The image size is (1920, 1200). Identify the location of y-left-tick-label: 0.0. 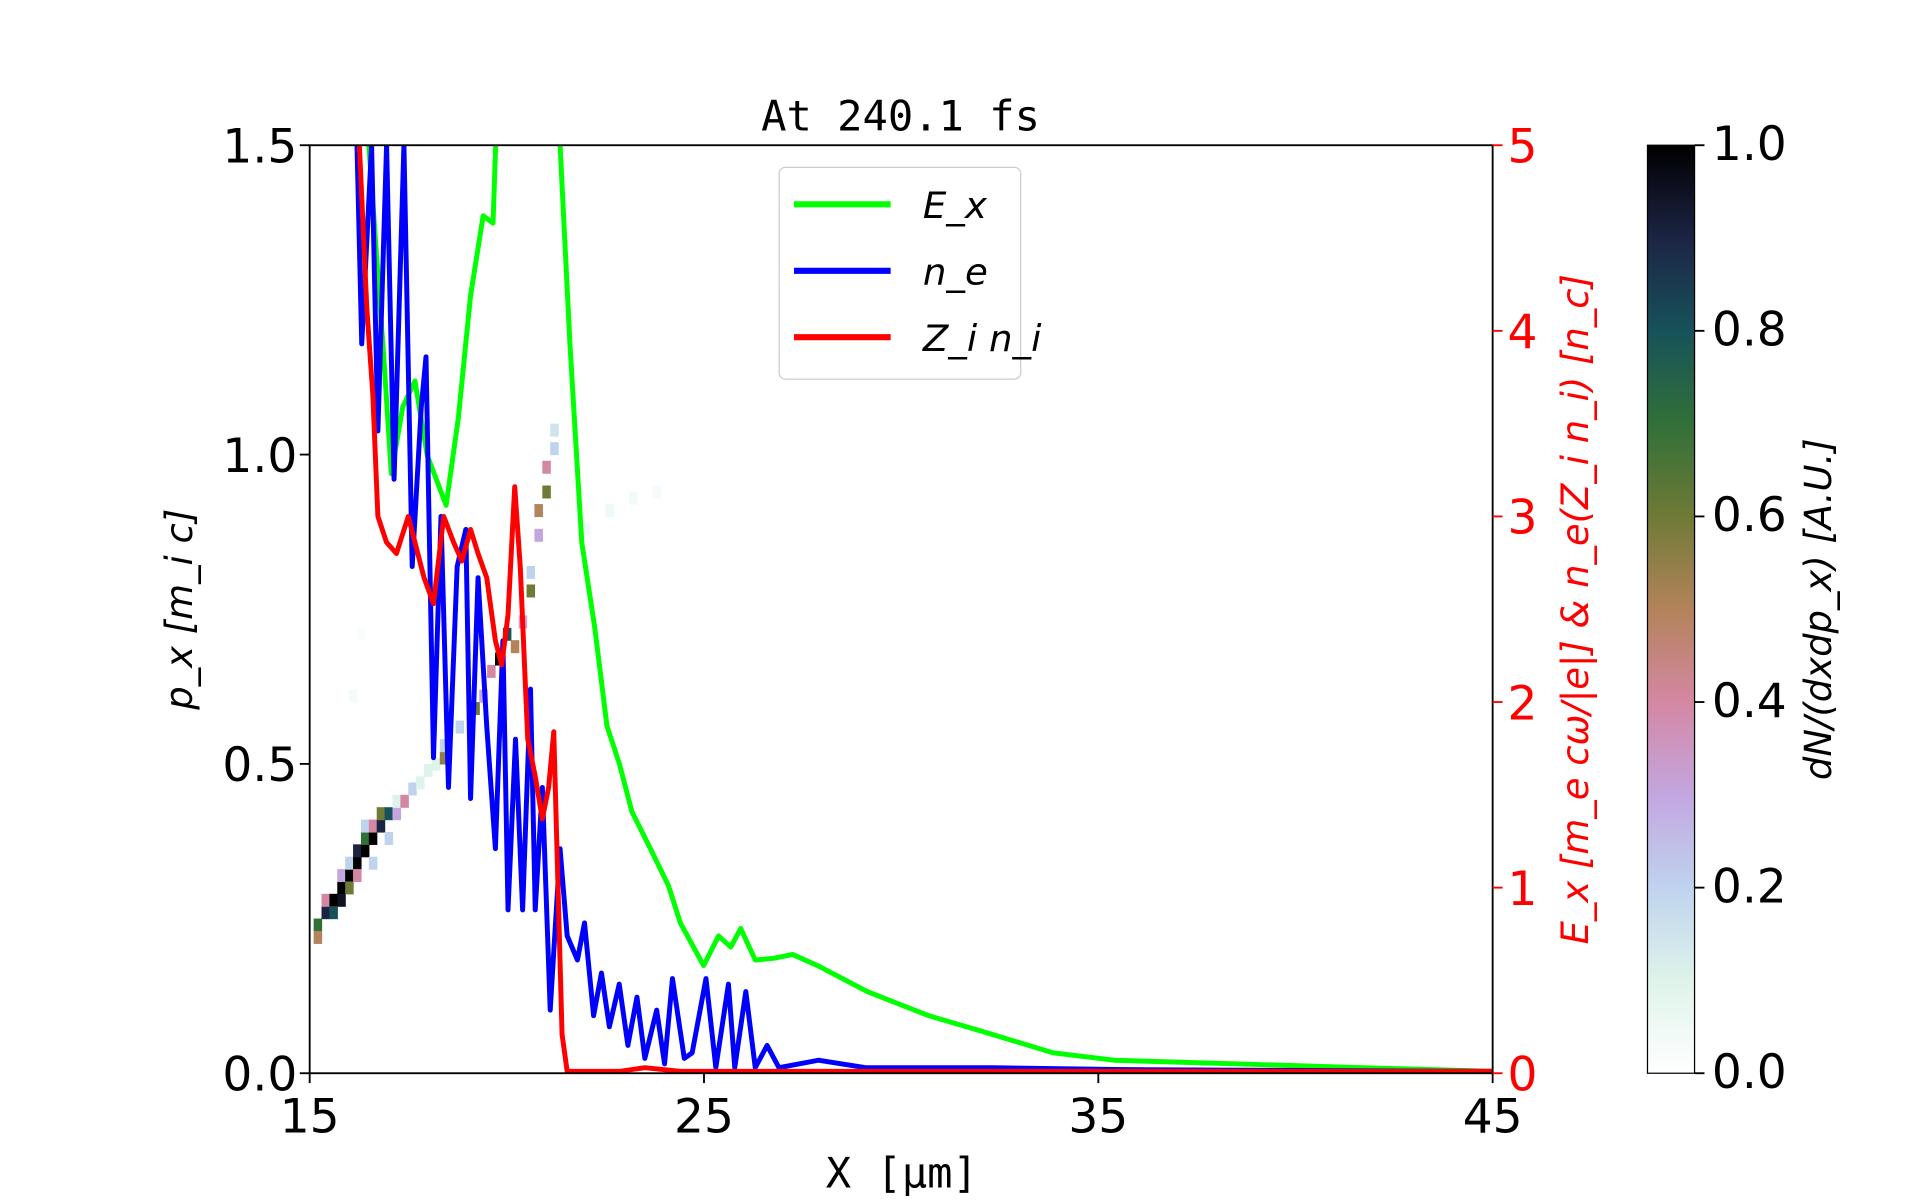
(259, 1075).